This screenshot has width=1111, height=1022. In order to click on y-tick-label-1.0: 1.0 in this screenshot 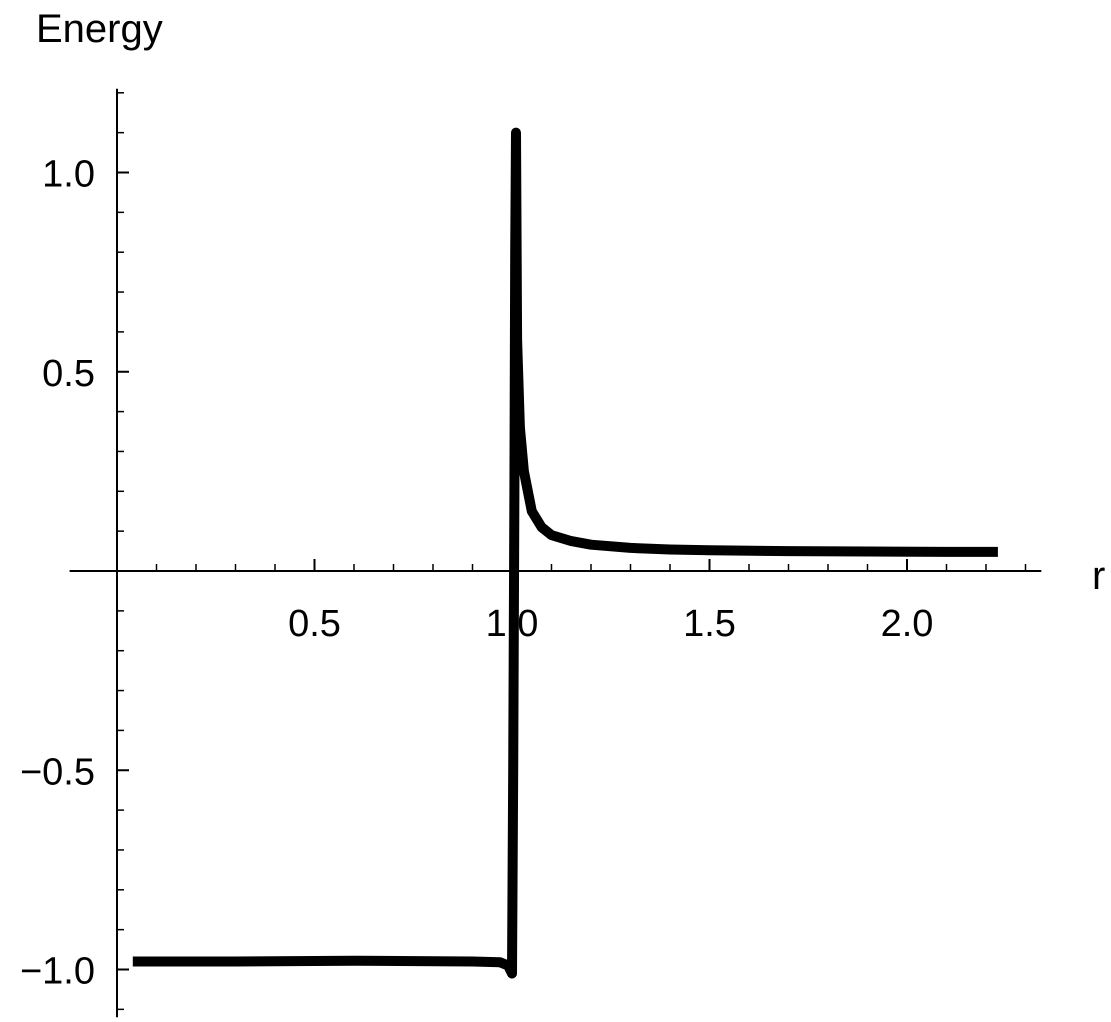, I will do `click(68, 175)`.